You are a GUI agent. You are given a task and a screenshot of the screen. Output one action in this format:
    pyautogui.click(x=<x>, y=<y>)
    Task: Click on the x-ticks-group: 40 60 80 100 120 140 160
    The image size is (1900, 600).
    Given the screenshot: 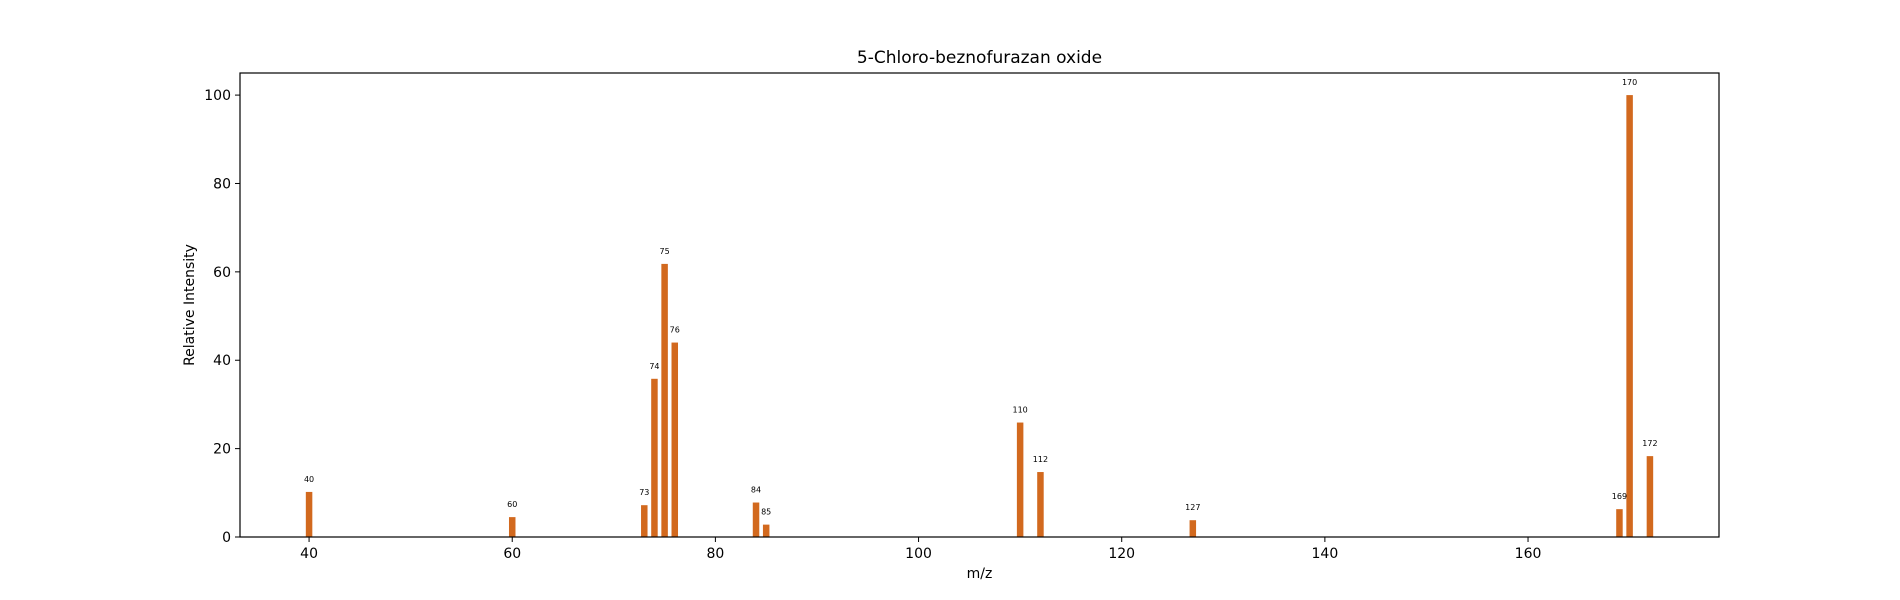 What is the action you would take?
    pyautogui.click(x=920, y=549)
    